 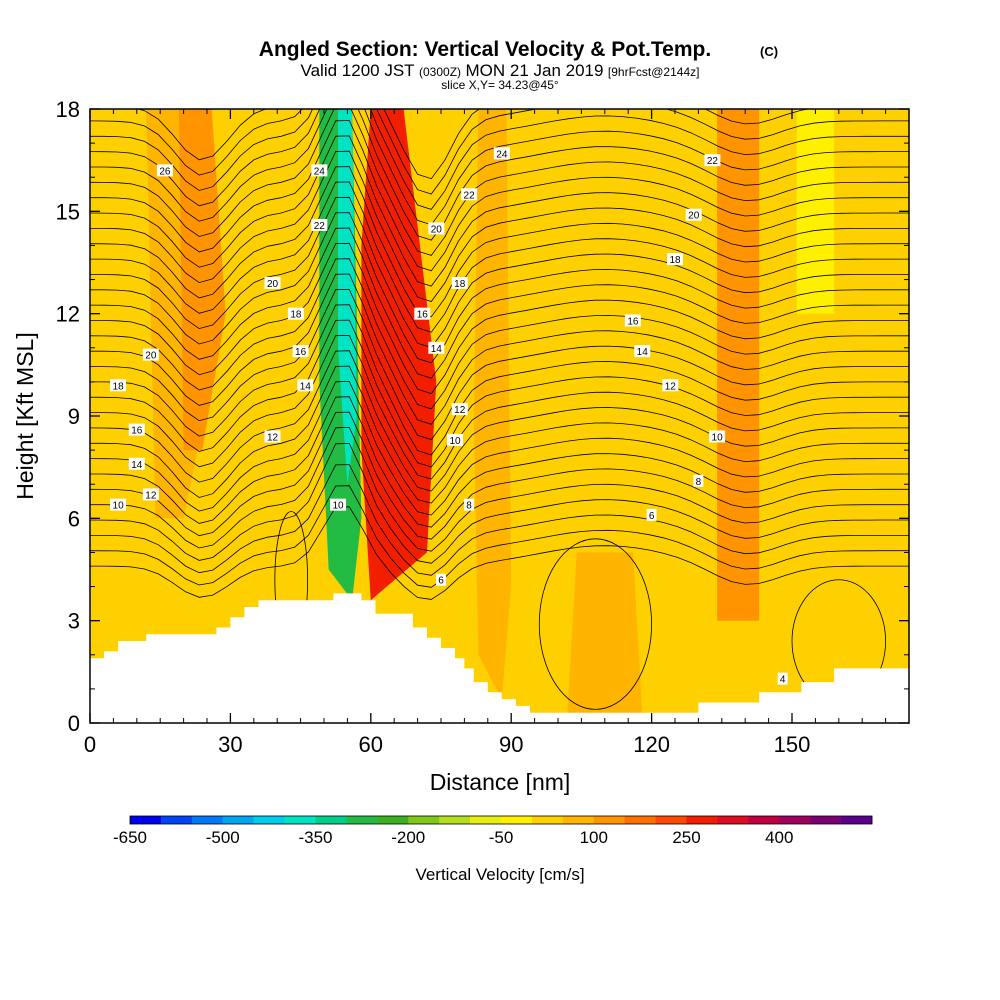 I want to click on colorbar-tick-label-3: -200, so click(x=408, y=837).